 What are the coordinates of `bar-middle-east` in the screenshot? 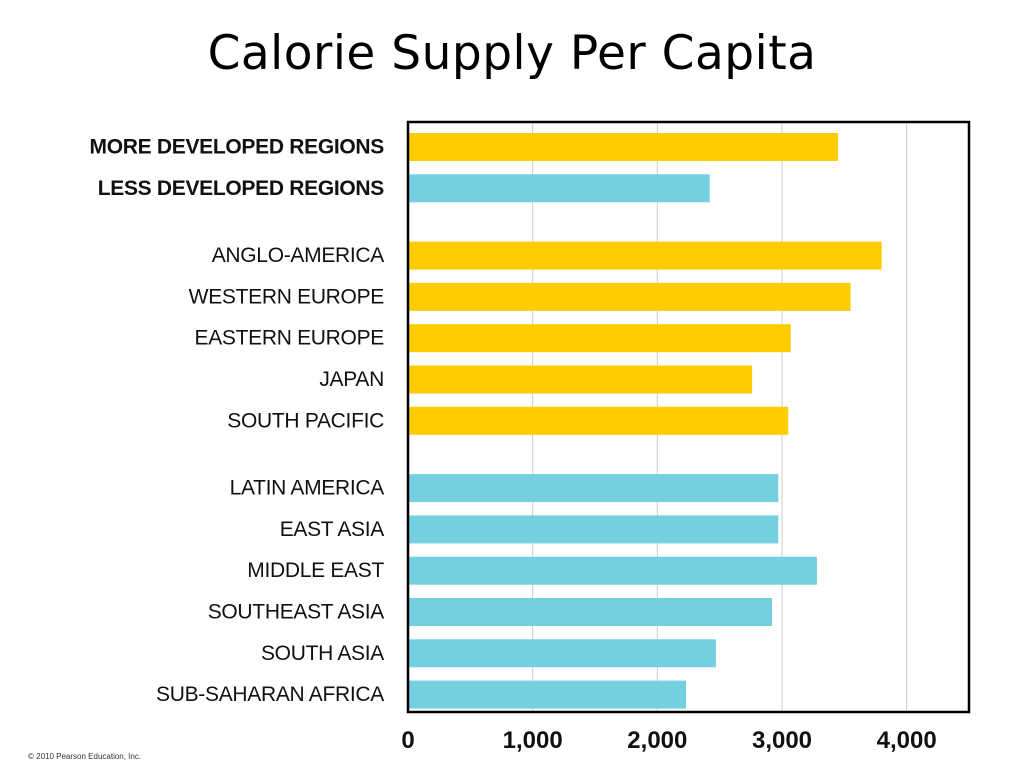 It's located at (612, 570).